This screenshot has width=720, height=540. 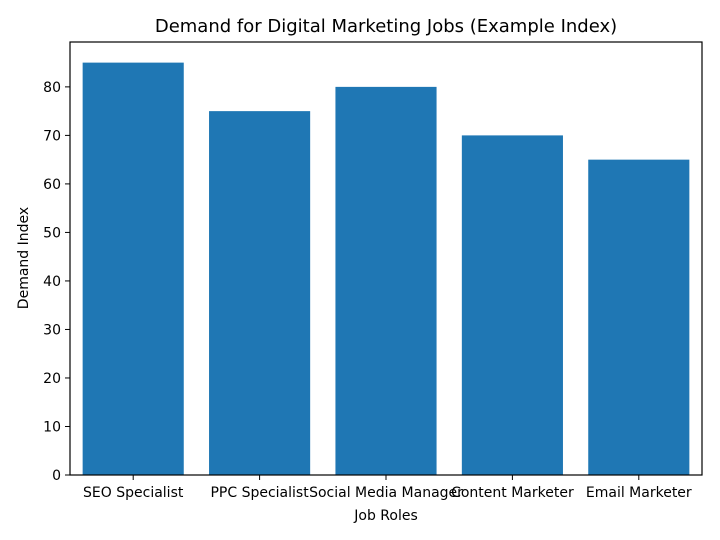 I want to click on bar-content-marketer, so click(x=512, y=305).